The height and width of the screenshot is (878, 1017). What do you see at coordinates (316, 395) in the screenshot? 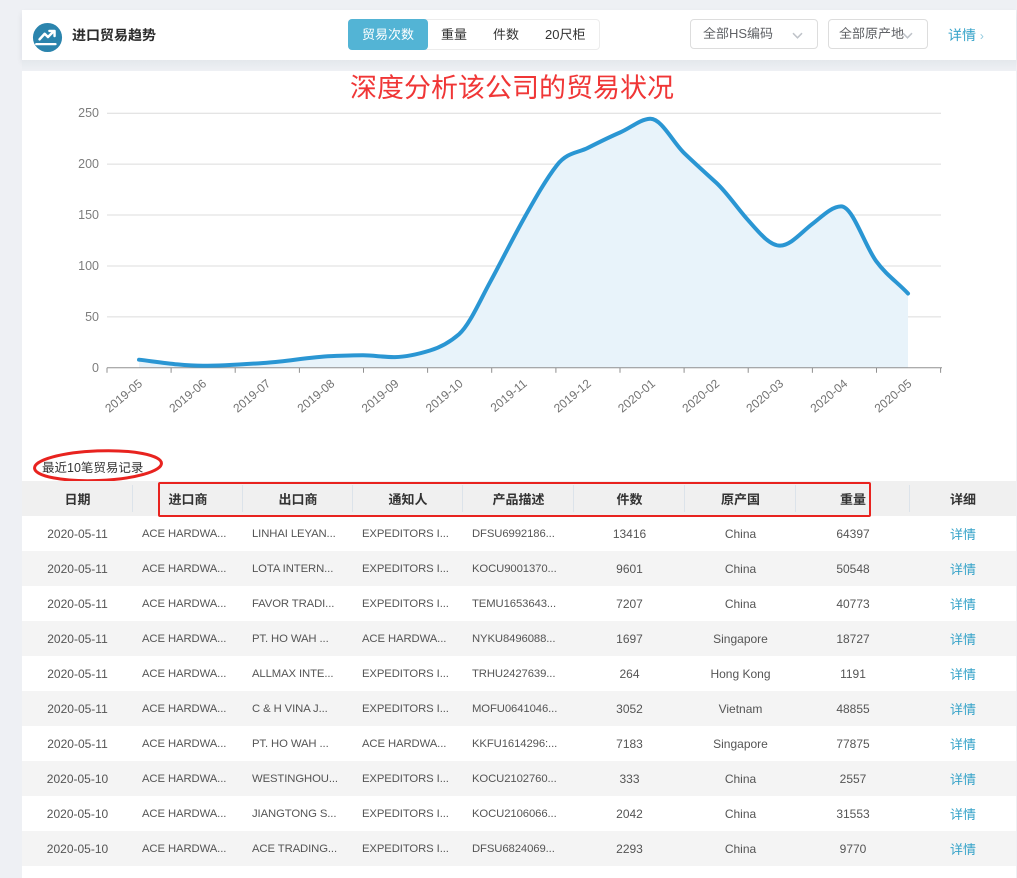
I see `svg-text: 2019-08` at bounding box center [316, 395].